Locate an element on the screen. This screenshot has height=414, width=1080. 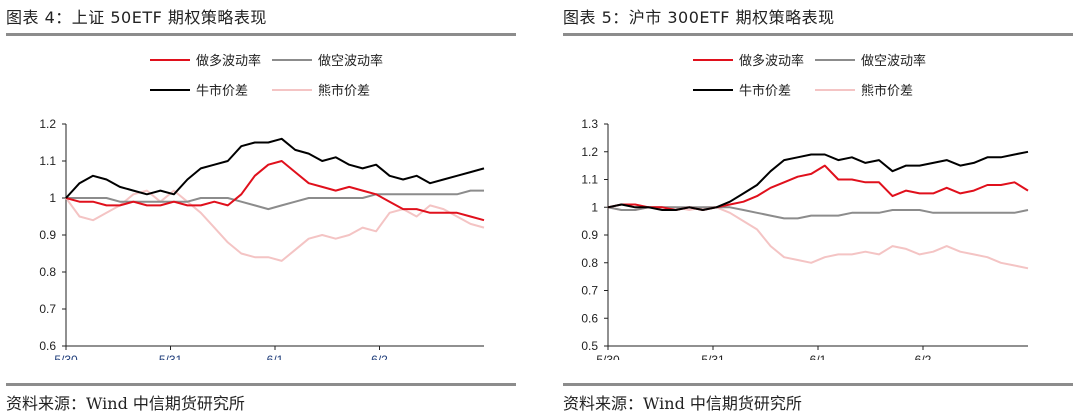
chart-title: 图表 5：沪市 300ETF 期权策略表现 is located at coordinates (699, 17).